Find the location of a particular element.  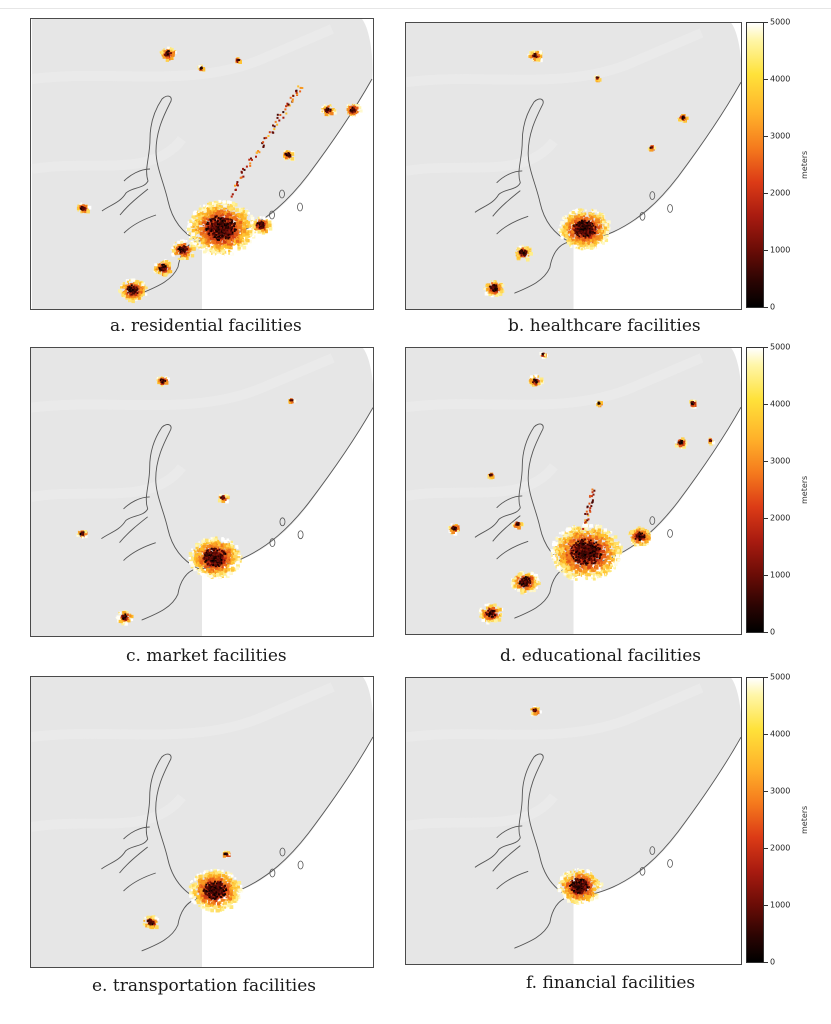

caption-f: f. financial facilities is located at coordinates (611, 983).